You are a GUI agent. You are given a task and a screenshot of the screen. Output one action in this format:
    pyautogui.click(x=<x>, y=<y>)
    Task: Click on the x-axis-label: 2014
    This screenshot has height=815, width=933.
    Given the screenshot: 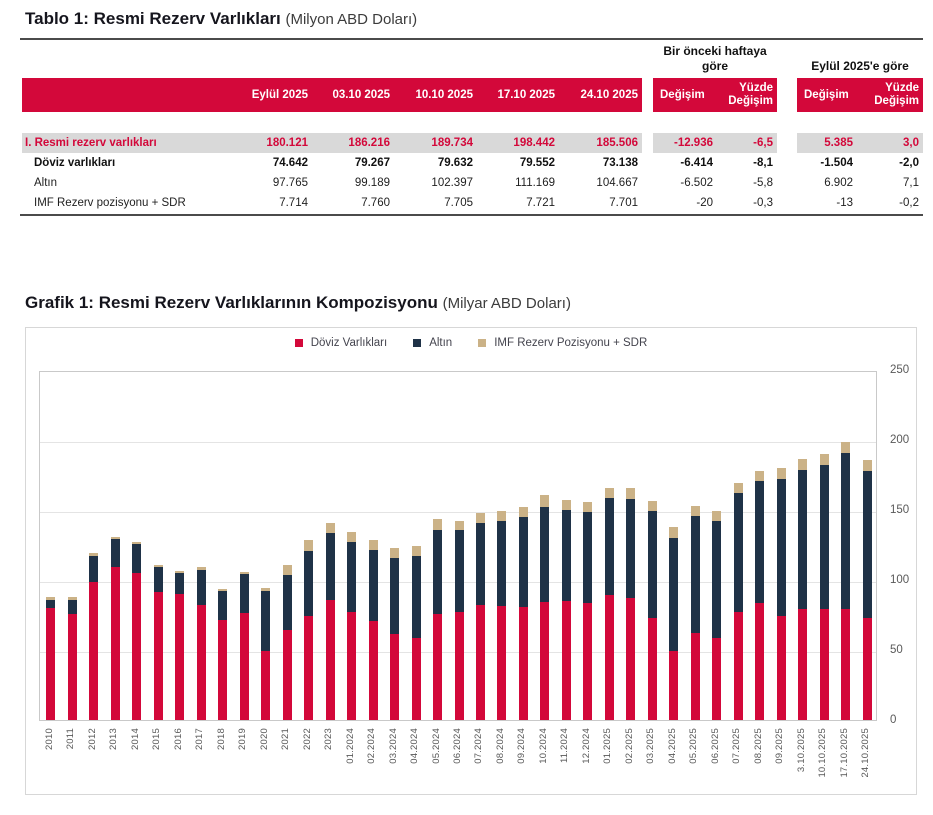 What is the action you would take?
    pyautogui.click(x=135, y=739)
    